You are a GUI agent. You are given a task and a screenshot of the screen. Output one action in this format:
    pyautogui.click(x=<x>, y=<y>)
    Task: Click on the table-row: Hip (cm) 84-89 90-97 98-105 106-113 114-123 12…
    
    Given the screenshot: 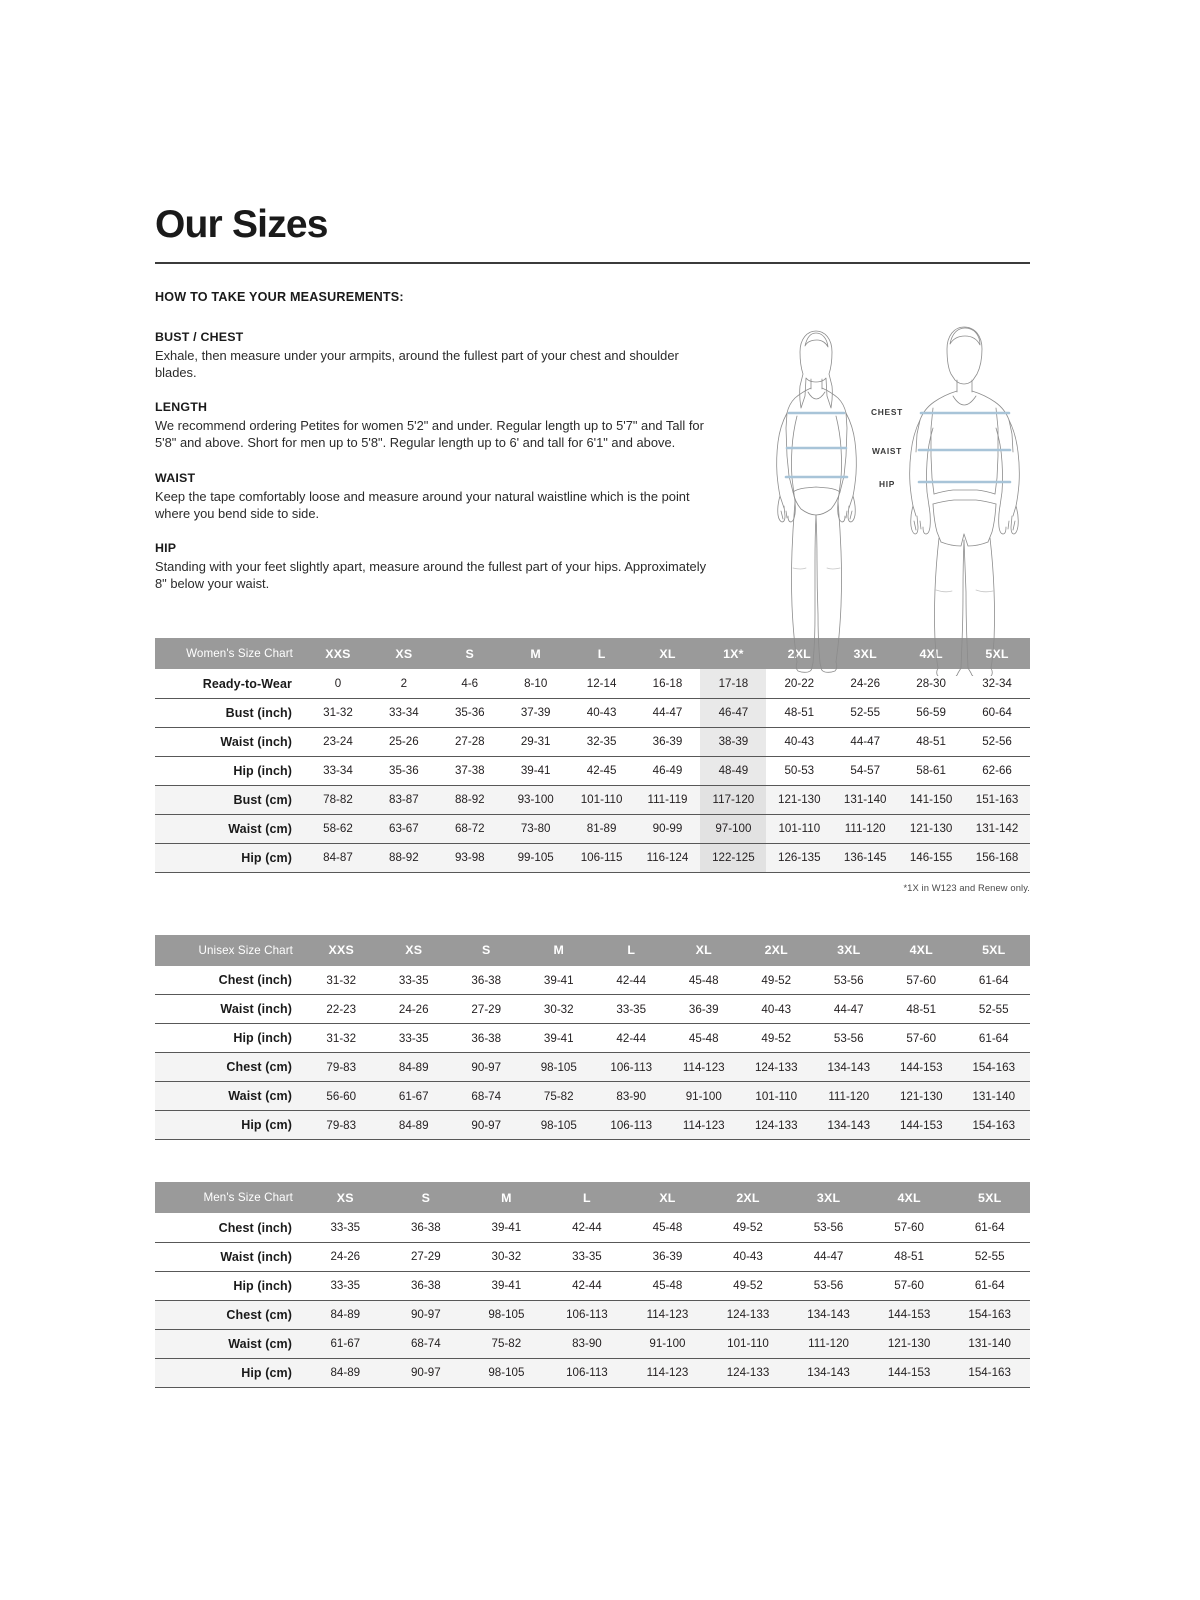 What is the action you would take?
    pyautogui.click(x=592, y=1373)
    